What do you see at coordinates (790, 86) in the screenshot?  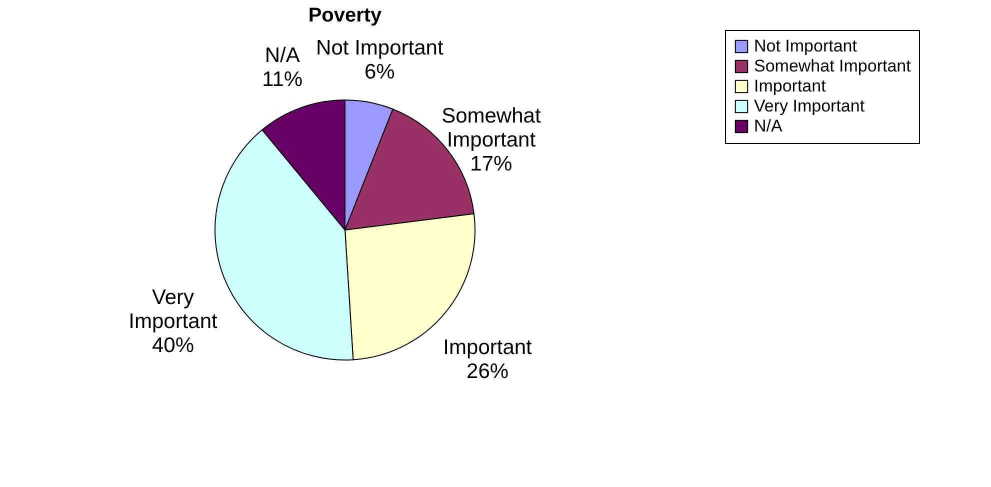 I see `legend-label: Important` at bounding box center [790, 86].